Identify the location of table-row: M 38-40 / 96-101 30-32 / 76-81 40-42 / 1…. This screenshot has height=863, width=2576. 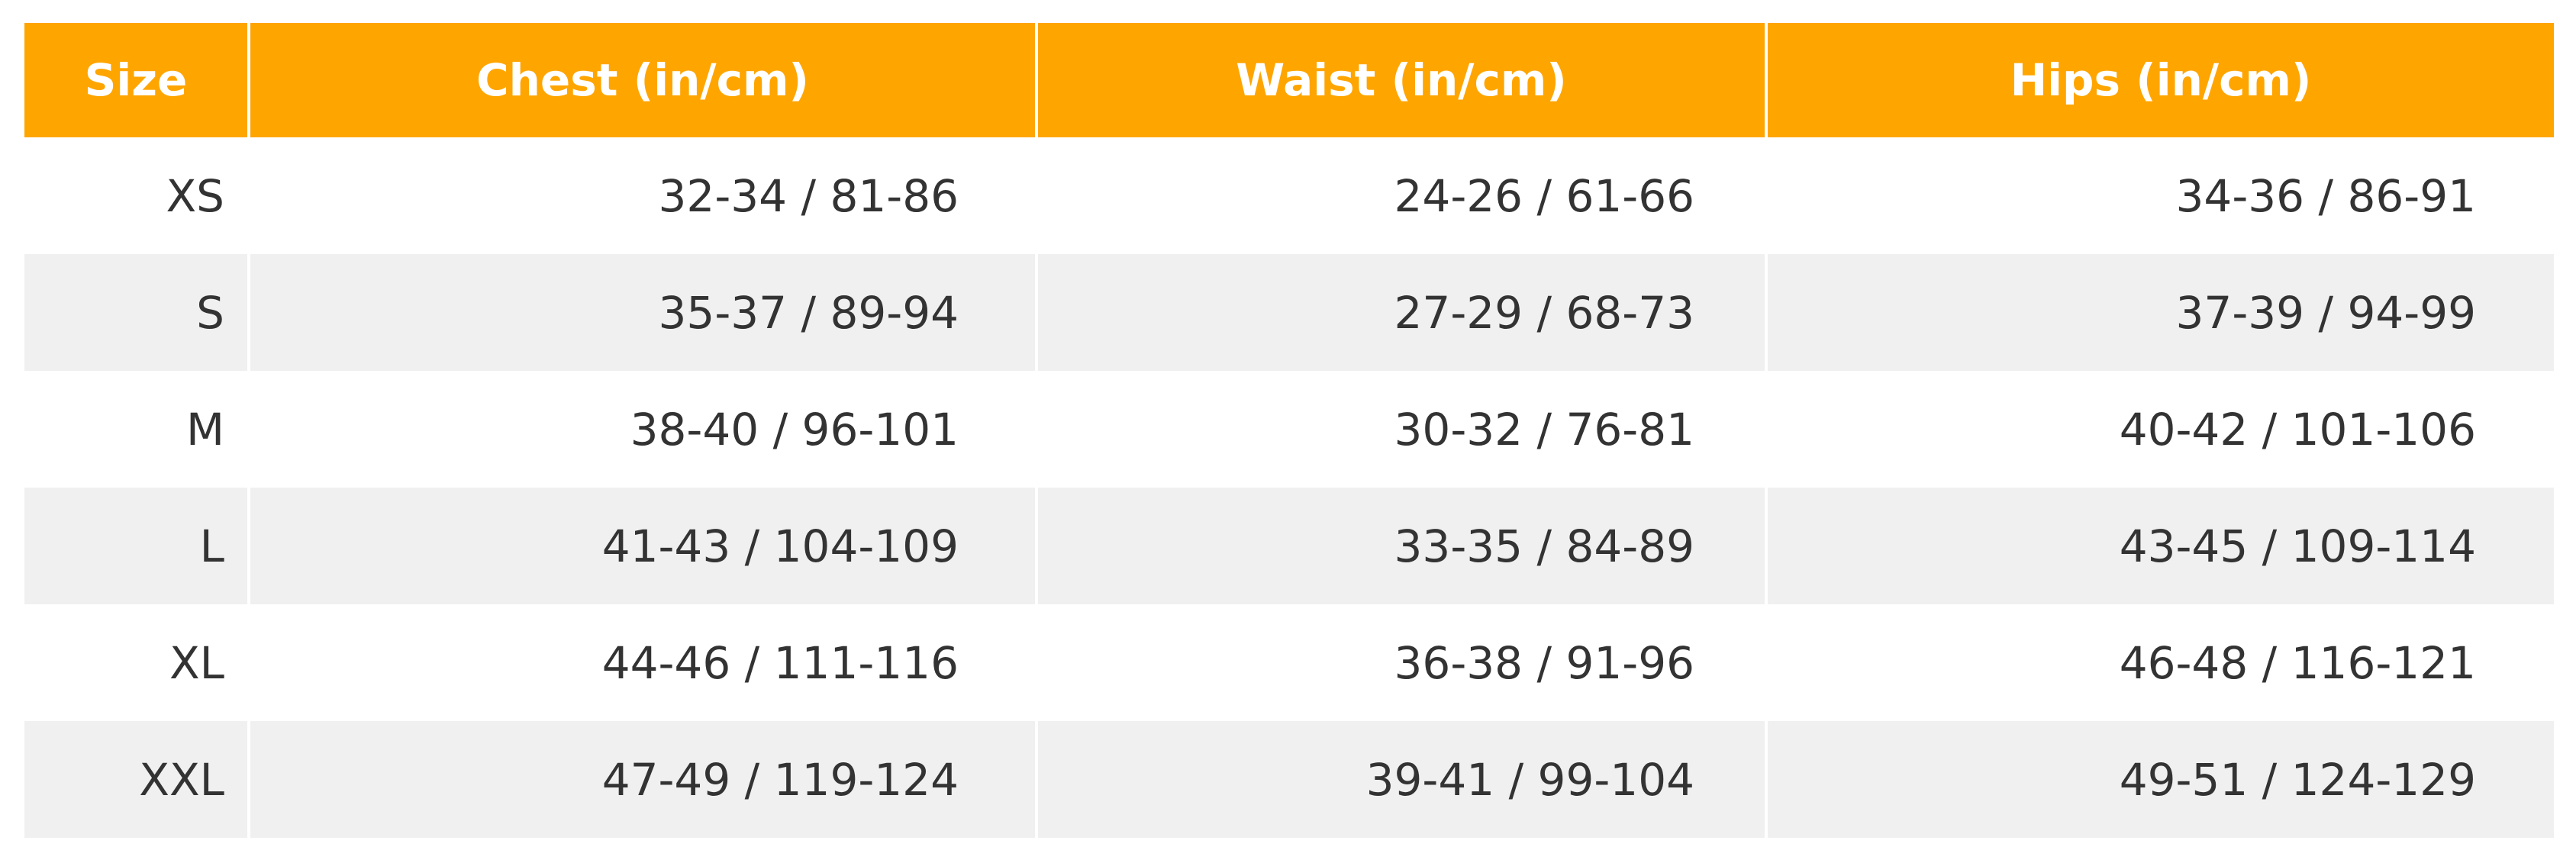
(1289, 429).